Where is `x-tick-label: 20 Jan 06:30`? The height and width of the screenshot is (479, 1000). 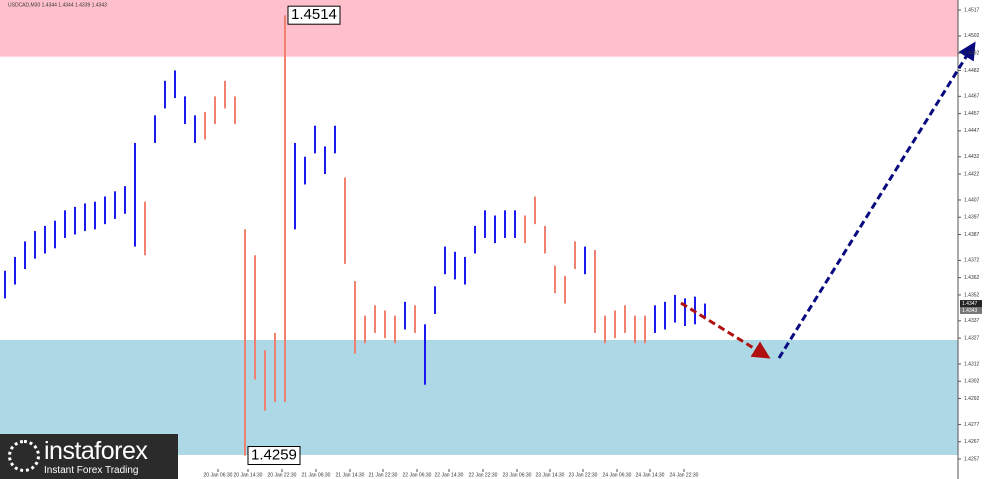
x-tick-label: 20 Jan 06:30 is located at coordinates (218, 475).